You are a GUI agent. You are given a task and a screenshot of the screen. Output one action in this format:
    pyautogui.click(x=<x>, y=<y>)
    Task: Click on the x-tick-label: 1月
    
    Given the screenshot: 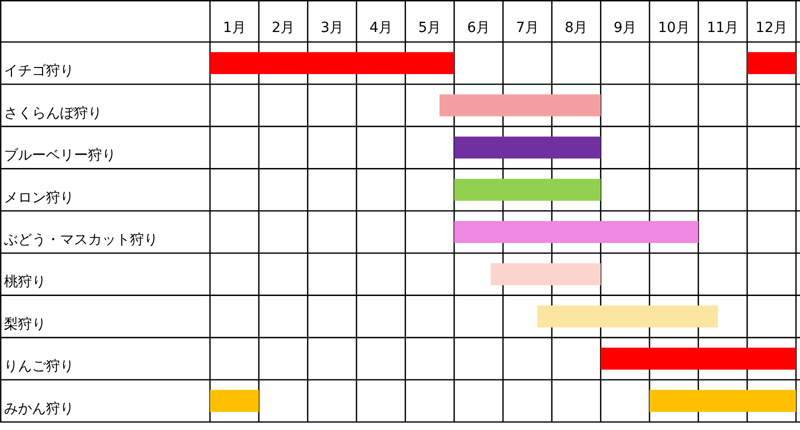 What is the action you would take?
    pyautogui.click(x=234, y=28)
    